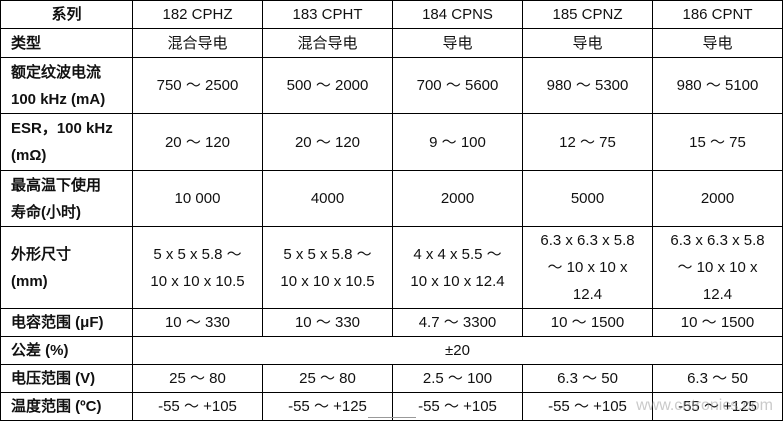 Image resolution: width=783 pixels, height=421 pixels. I want to click on cell-text: 6.3 x 6.3 x 5.8, so click(587, 240).